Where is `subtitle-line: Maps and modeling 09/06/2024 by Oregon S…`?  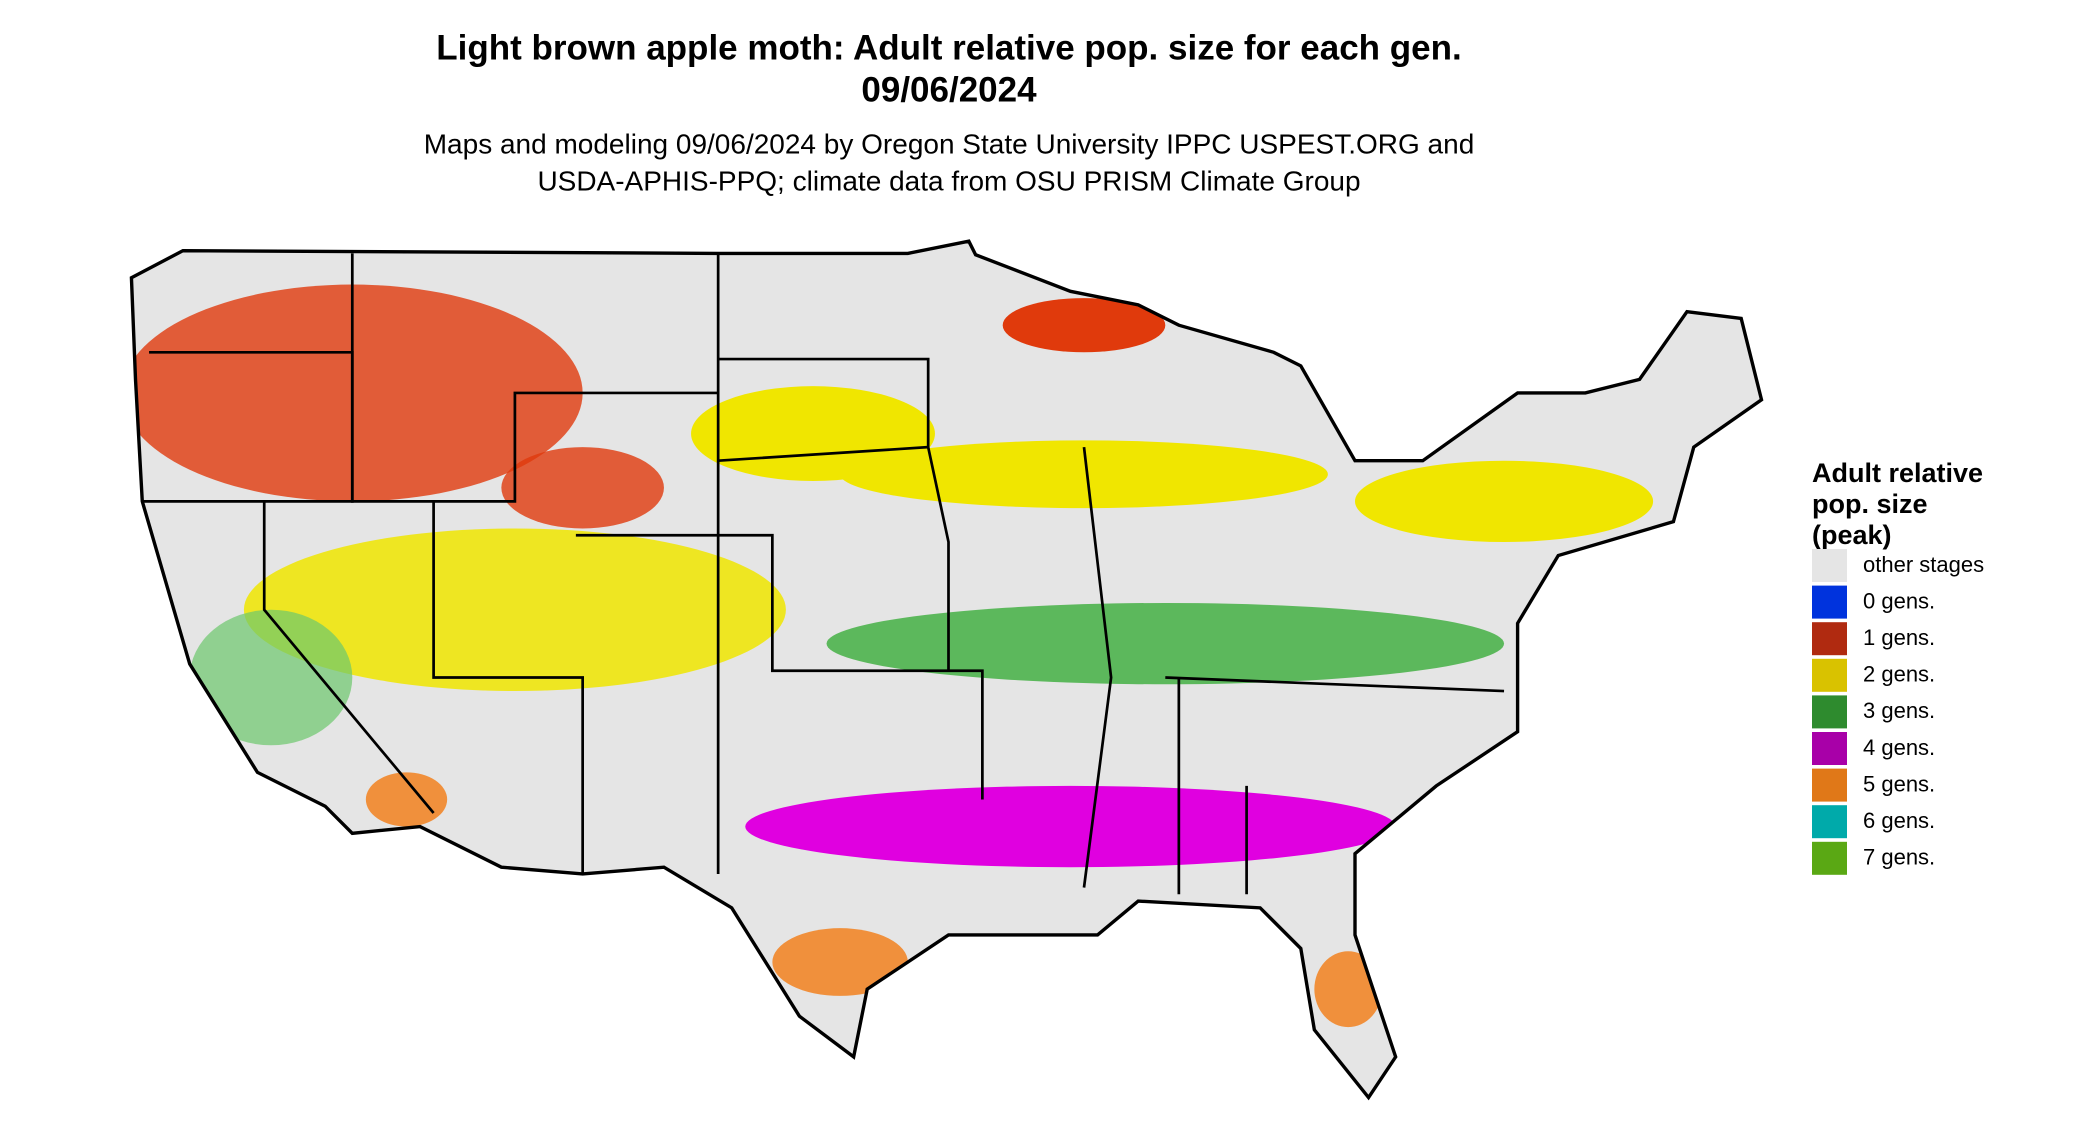 subtitle-line: Maps and modeling 09/06/2024 by Oregon S… is located at coordinates (949, 143).